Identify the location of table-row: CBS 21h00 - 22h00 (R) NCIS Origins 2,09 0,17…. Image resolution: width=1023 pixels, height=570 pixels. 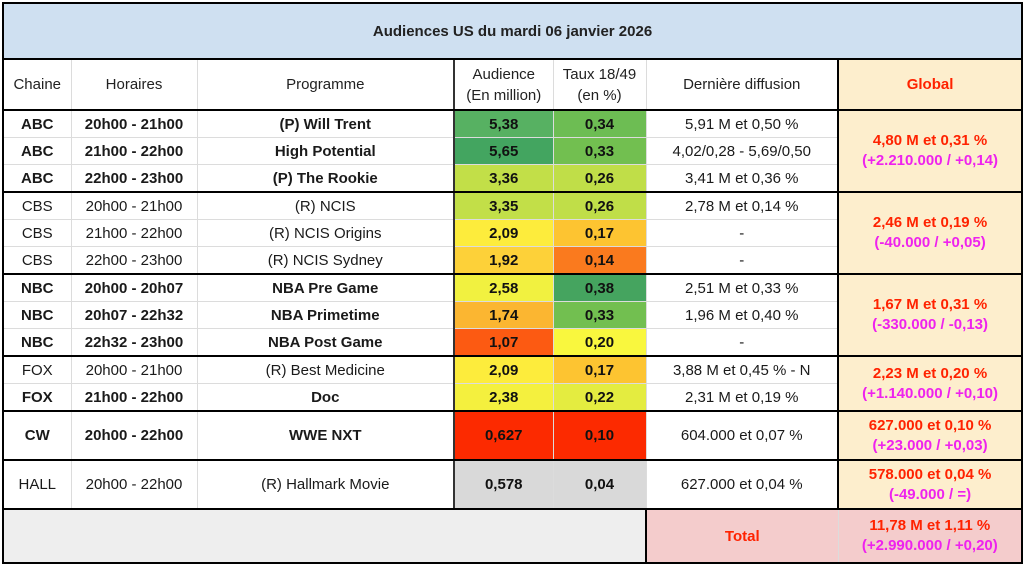
(512, 233).